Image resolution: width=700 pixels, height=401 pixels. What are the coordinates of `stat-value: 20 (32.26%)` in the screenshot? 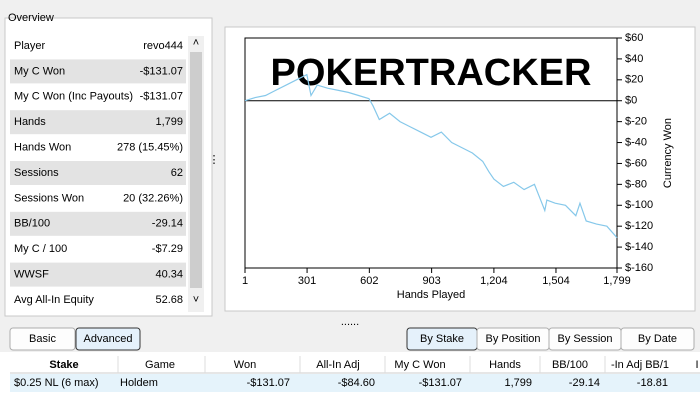 It's located at (153, 198).